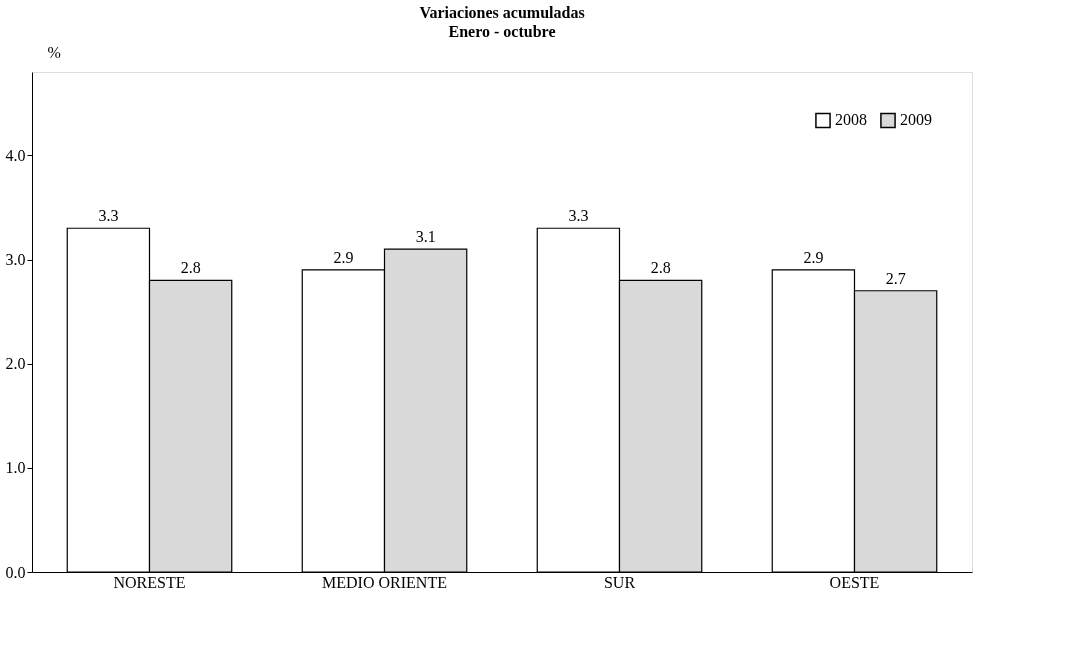 This screenshot has width=1068, height=652. What do you see at coordinates (916, 120) in the screenshot?
I see `legend-label: 2009` at bounding box center [916, 120].